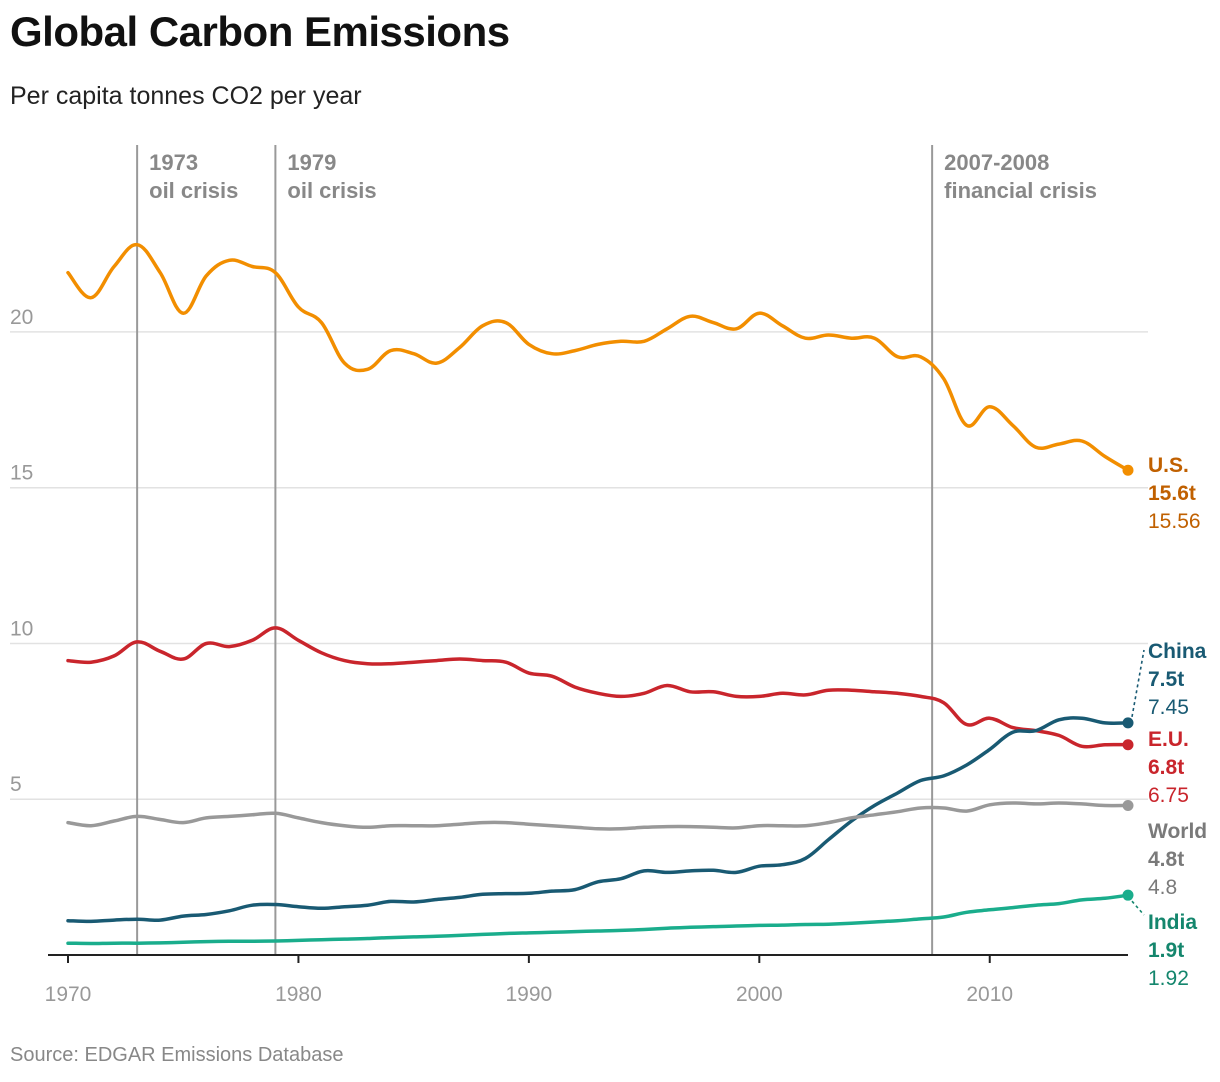 This screenshot has height=1082, width=1220. What do you see at coordinates (1168, 978) in the screenshot?
I see `series-label-value-india: 1.92` at bounding box center [1168, 978].